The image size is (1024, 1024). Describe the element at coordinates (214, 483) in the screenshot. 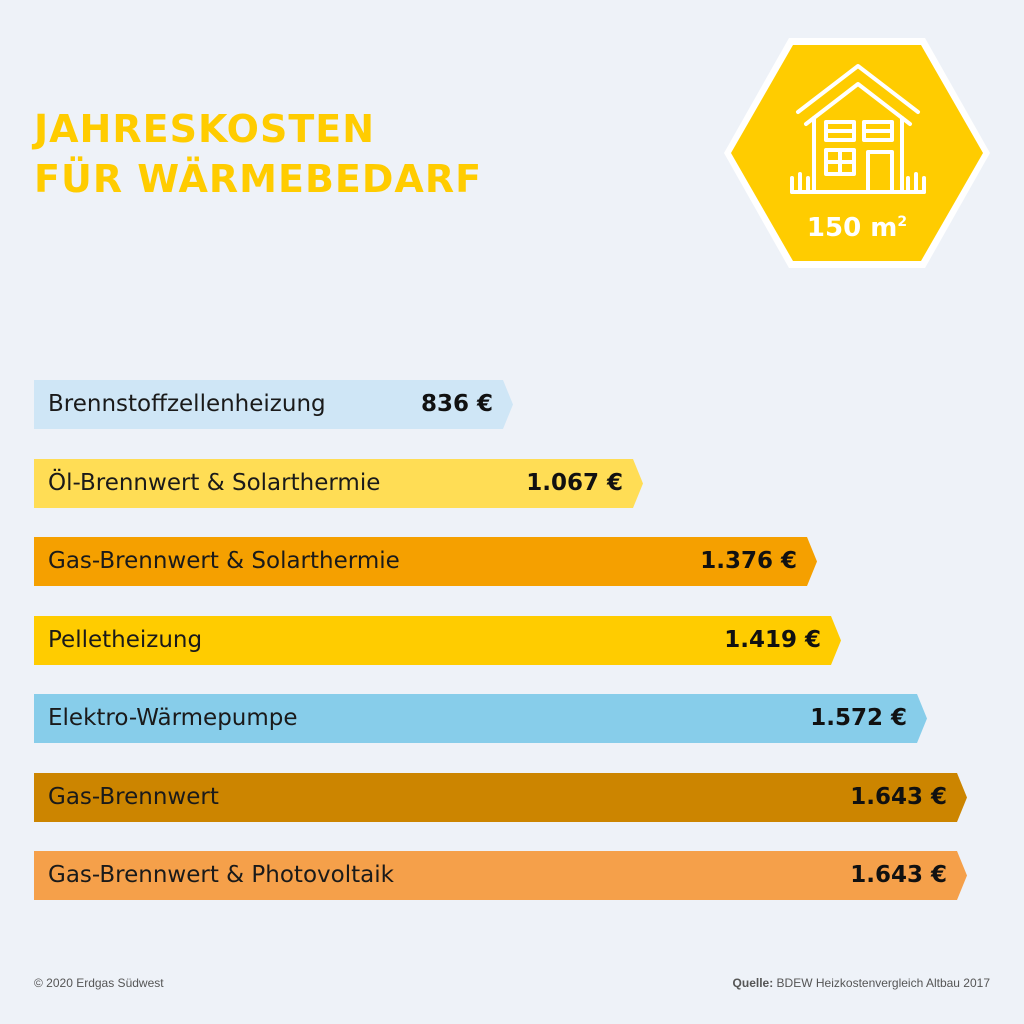

I see `bar-category-label: Öl-Brennwert & Solarthermie` at that location.